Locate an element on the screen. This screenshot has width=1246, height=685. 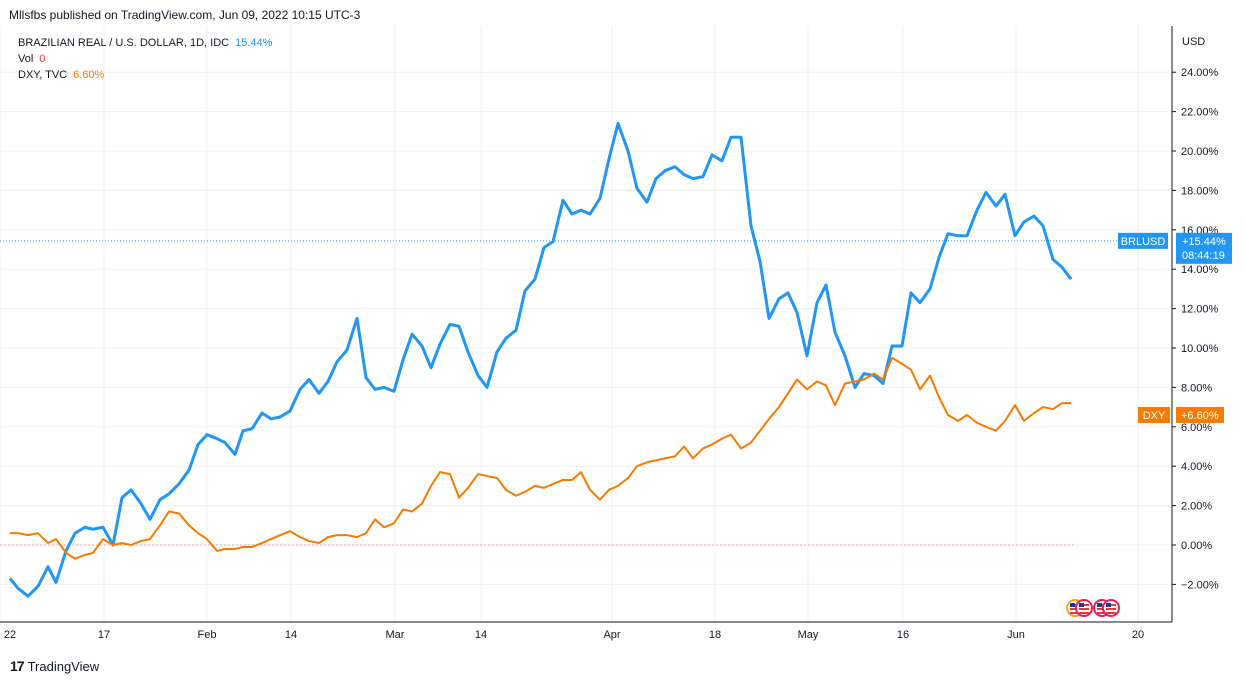
y-tick-label: 10.00% is located at coordinates (1200, 349).